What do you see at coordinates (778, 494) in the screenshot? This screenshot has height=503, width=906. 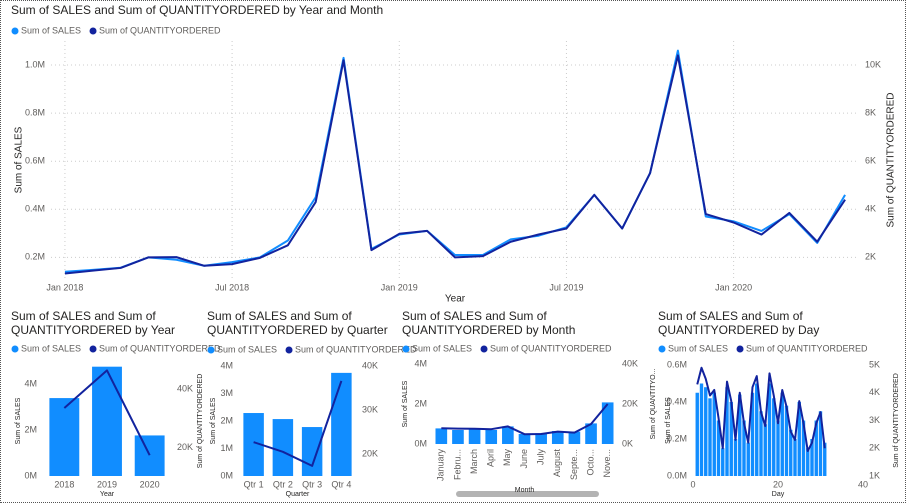 I see `x-axis-label: Day` at bounding box center [778, 494].